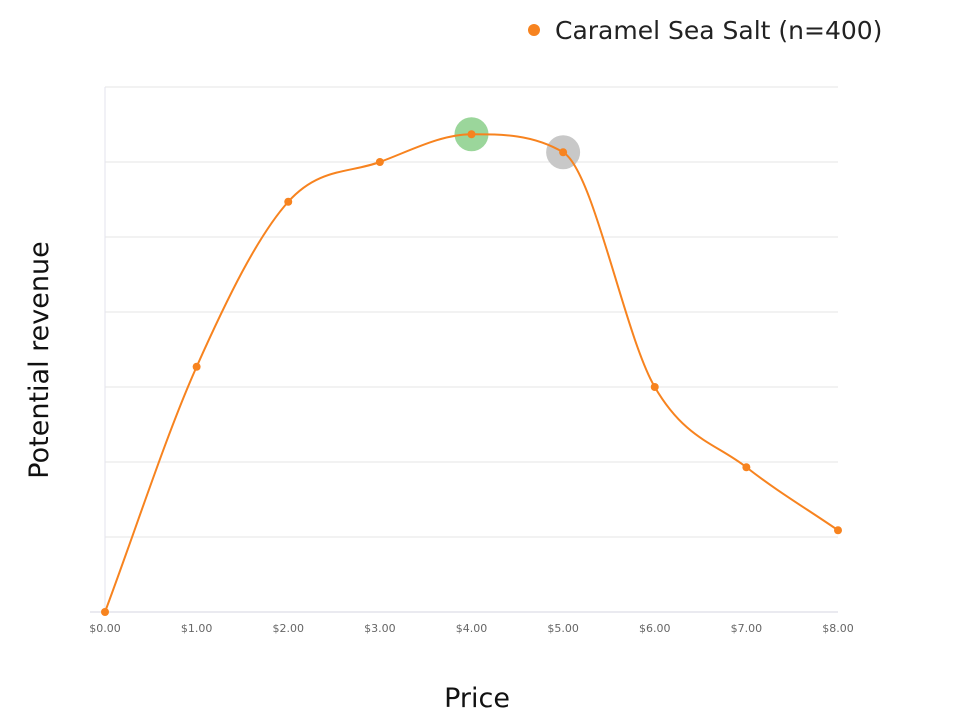  Describe the element at coordinates (380, 628) in the screenshot. I see `x-tick-label: $3.00` at that location.